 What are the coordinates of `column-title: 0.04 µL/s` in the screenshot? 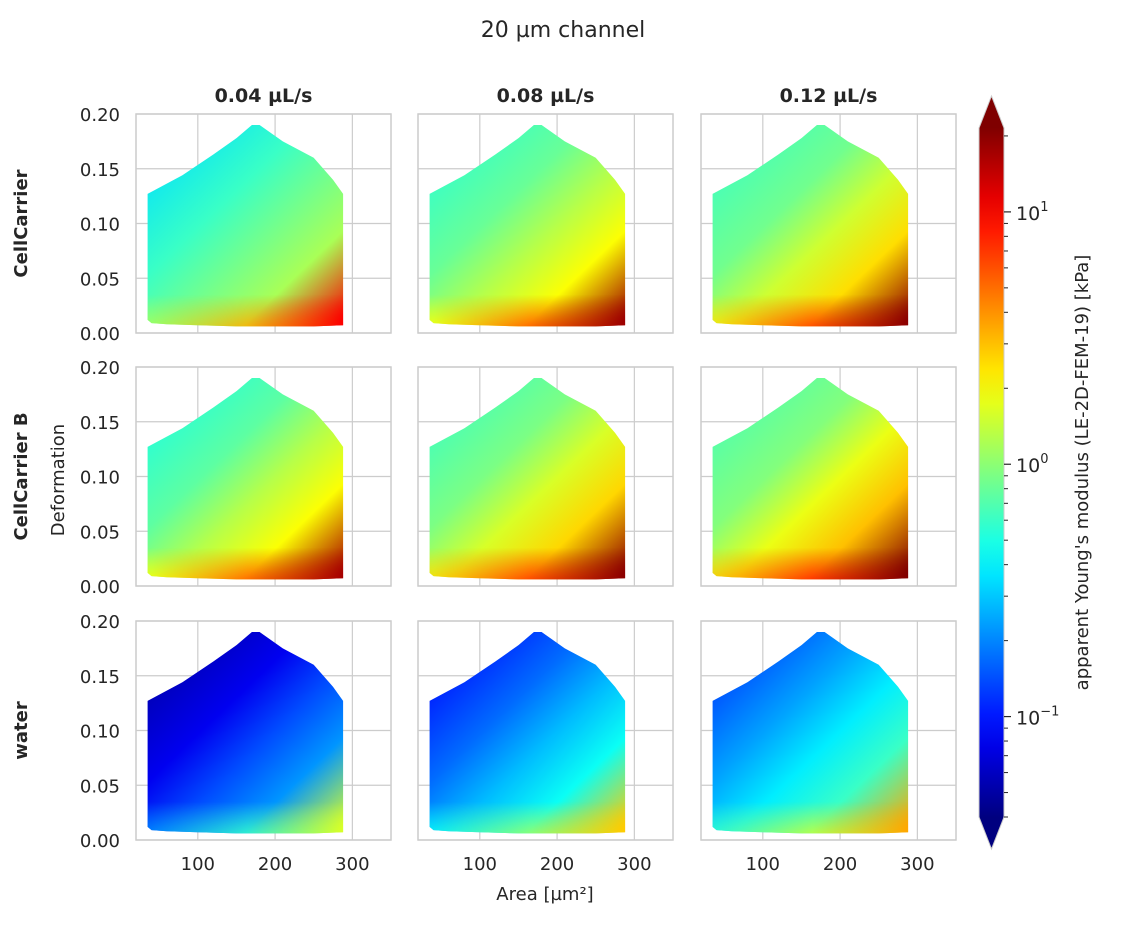 It's located at (264, 96).